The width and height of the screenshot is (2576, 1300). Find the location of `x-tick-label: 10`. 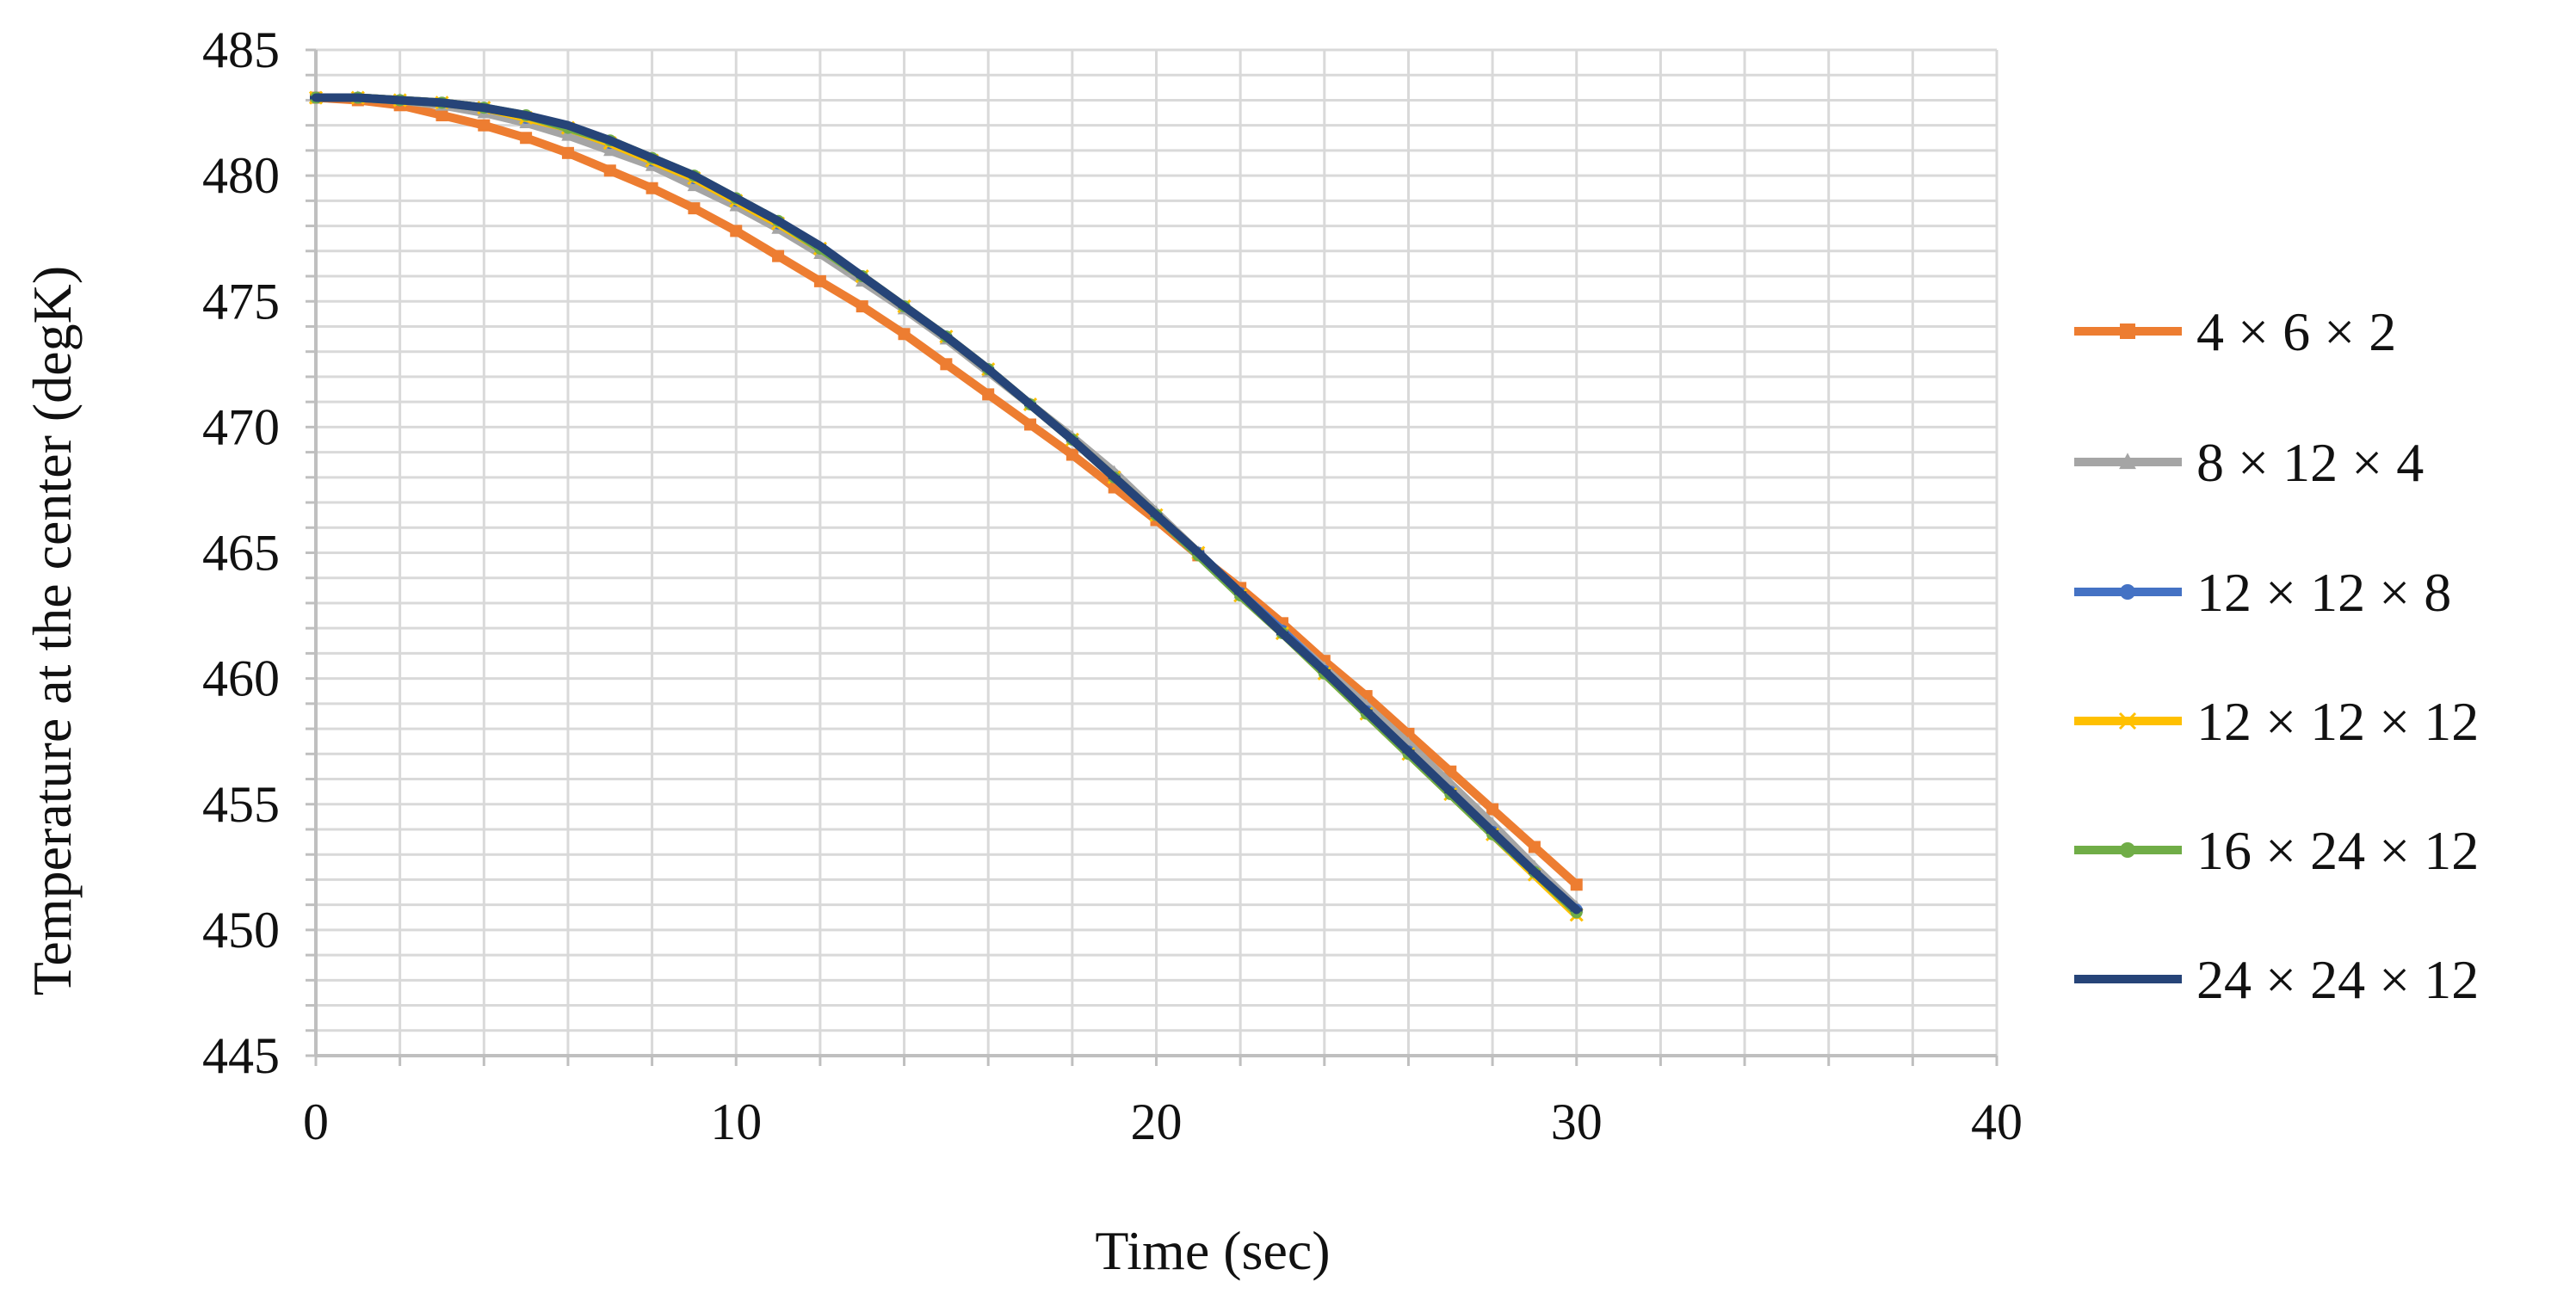

x-tick-label: 10 is located at coordinates (736, 1122).